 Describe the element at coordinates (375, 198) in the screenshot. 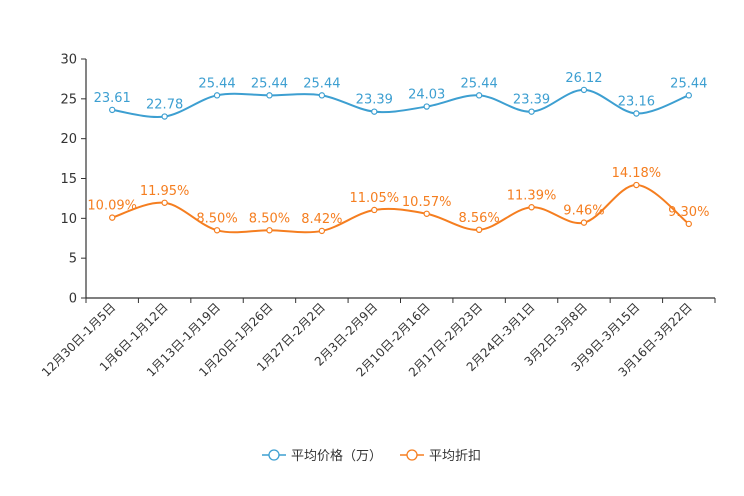

I see `data-label: 11.05%` at that location.